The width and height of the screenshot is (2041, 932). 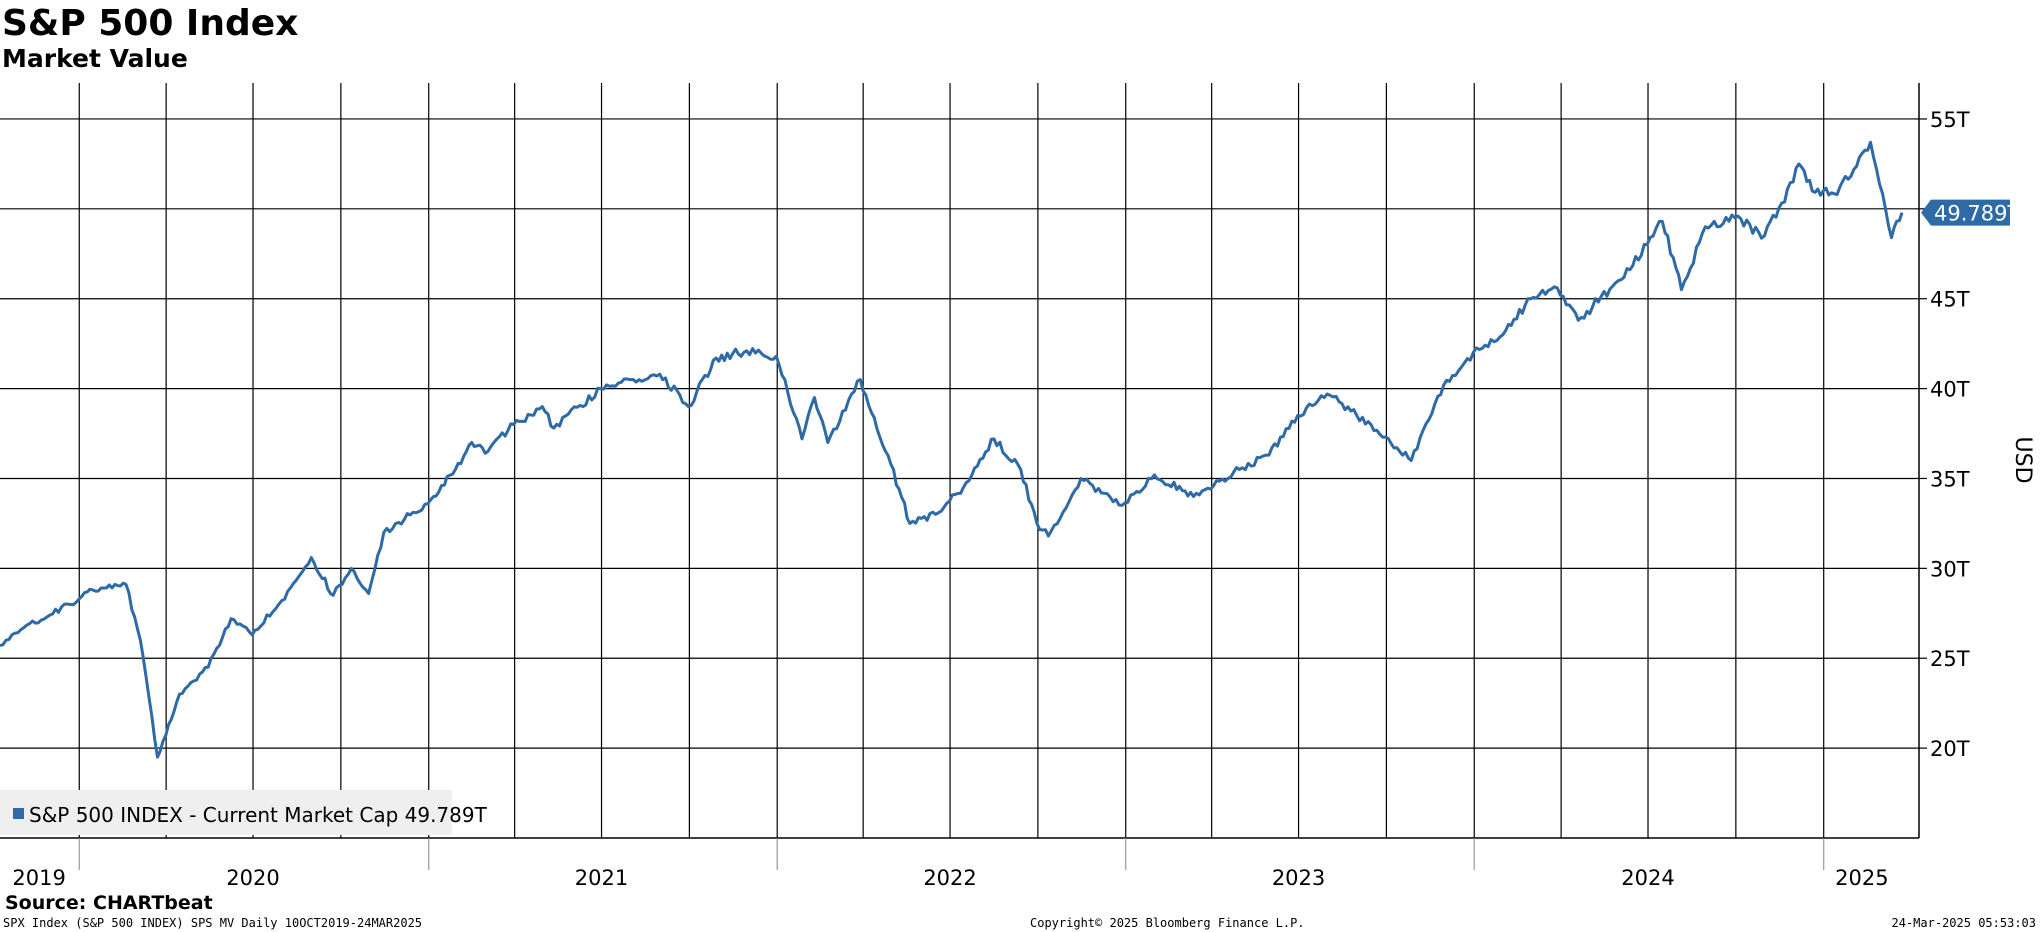 What do you see at coordinates (95, 58) in the screenshot?
I see `chart-subtitle: Market Value` at bounding box center [95, 58].